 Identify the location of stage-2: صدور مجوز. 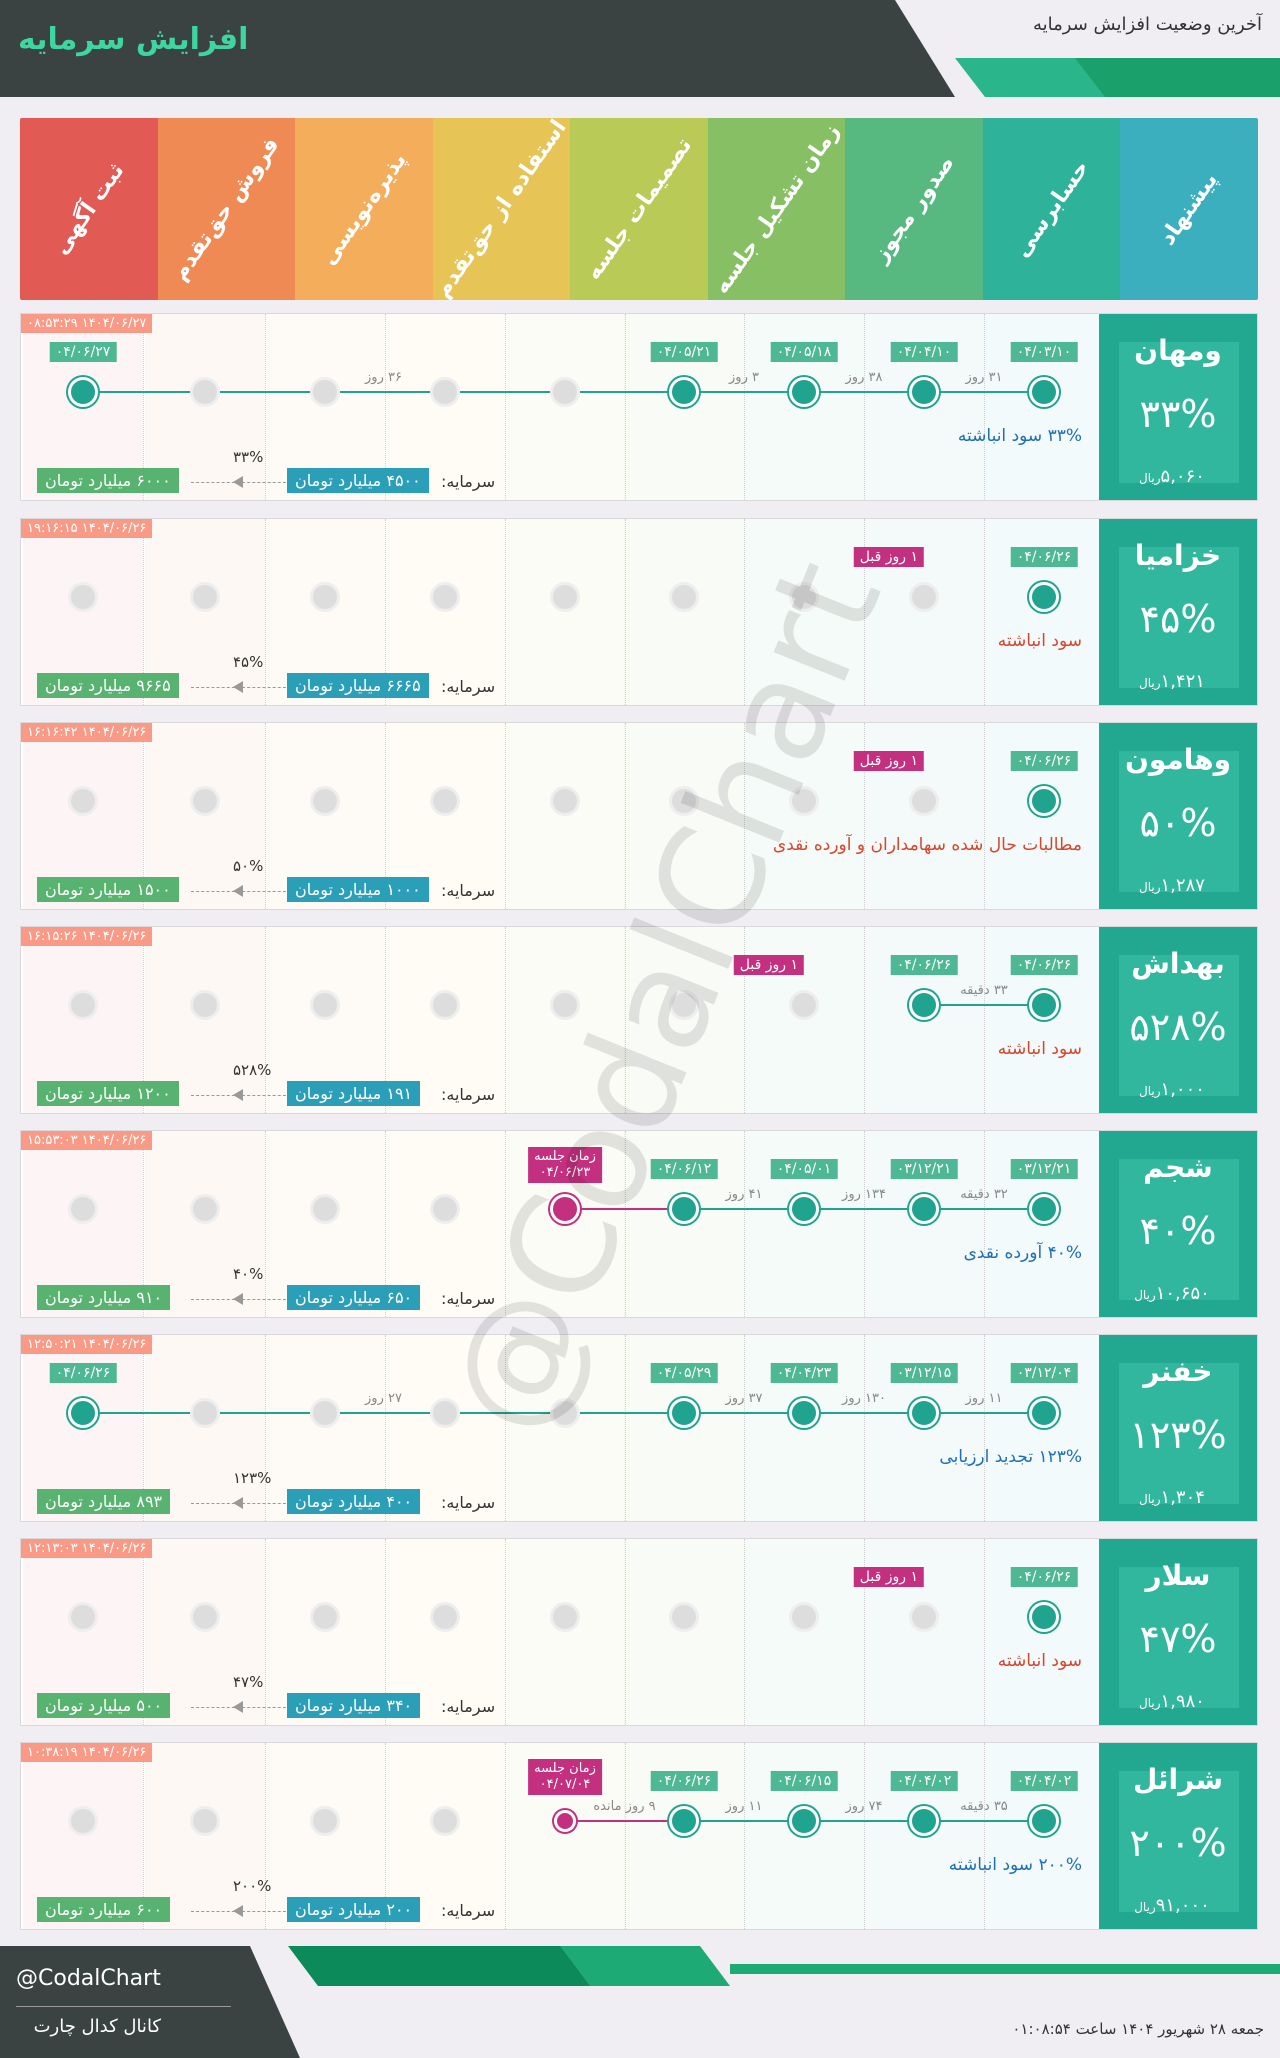
(914, 209).